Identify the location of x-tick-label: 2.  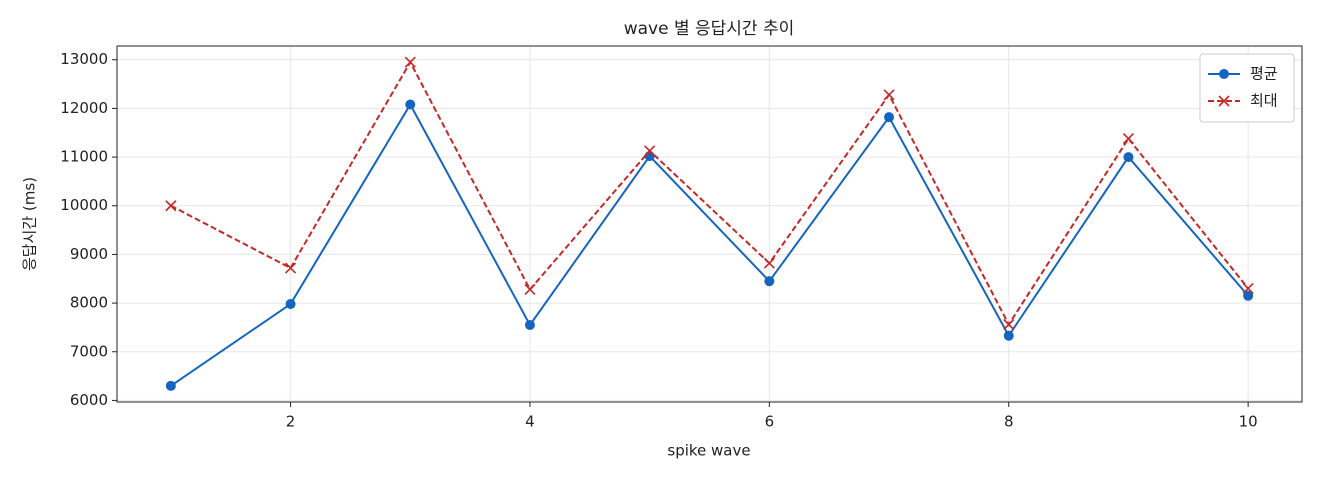
(291, 422).